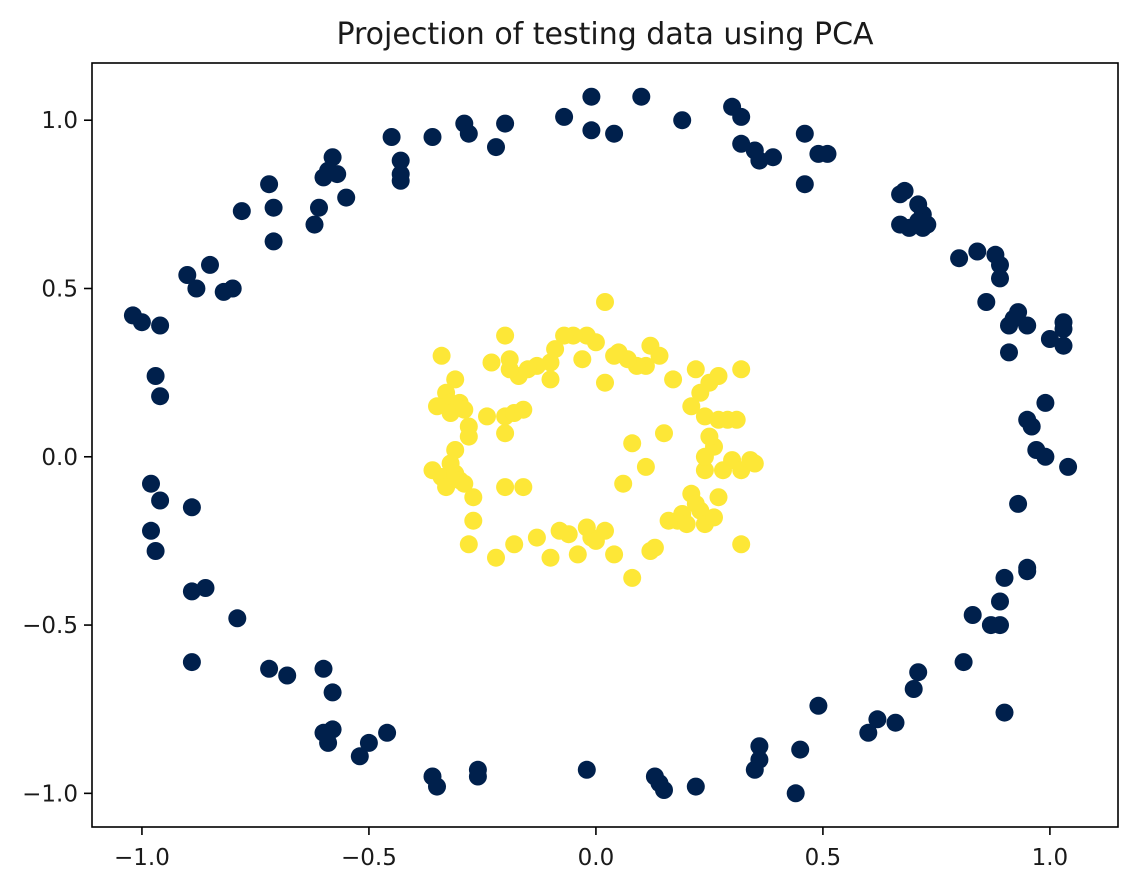 The width and height of the screenshot is (1137, 888). What do you see at coordinates (605, 34) in the screenshot?
I see `chart-title: Projection of testing data using PCA` at bounding box center [605, 34].